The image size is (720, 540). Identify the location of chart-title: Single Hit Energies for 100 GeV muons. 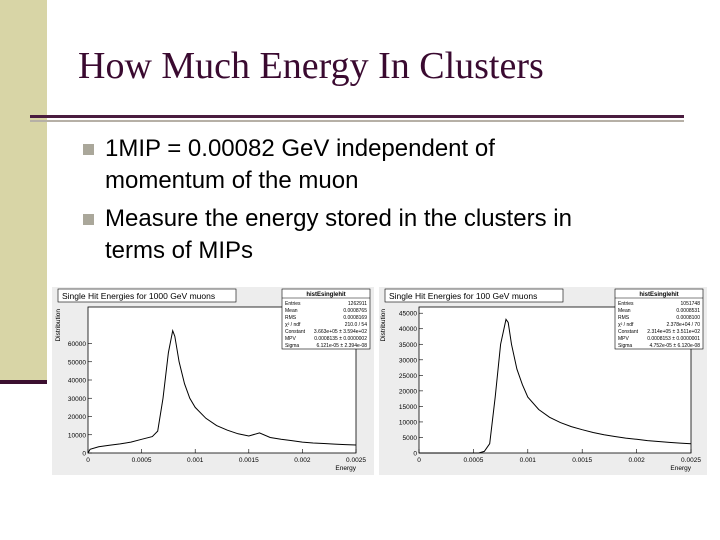
(463, 296).